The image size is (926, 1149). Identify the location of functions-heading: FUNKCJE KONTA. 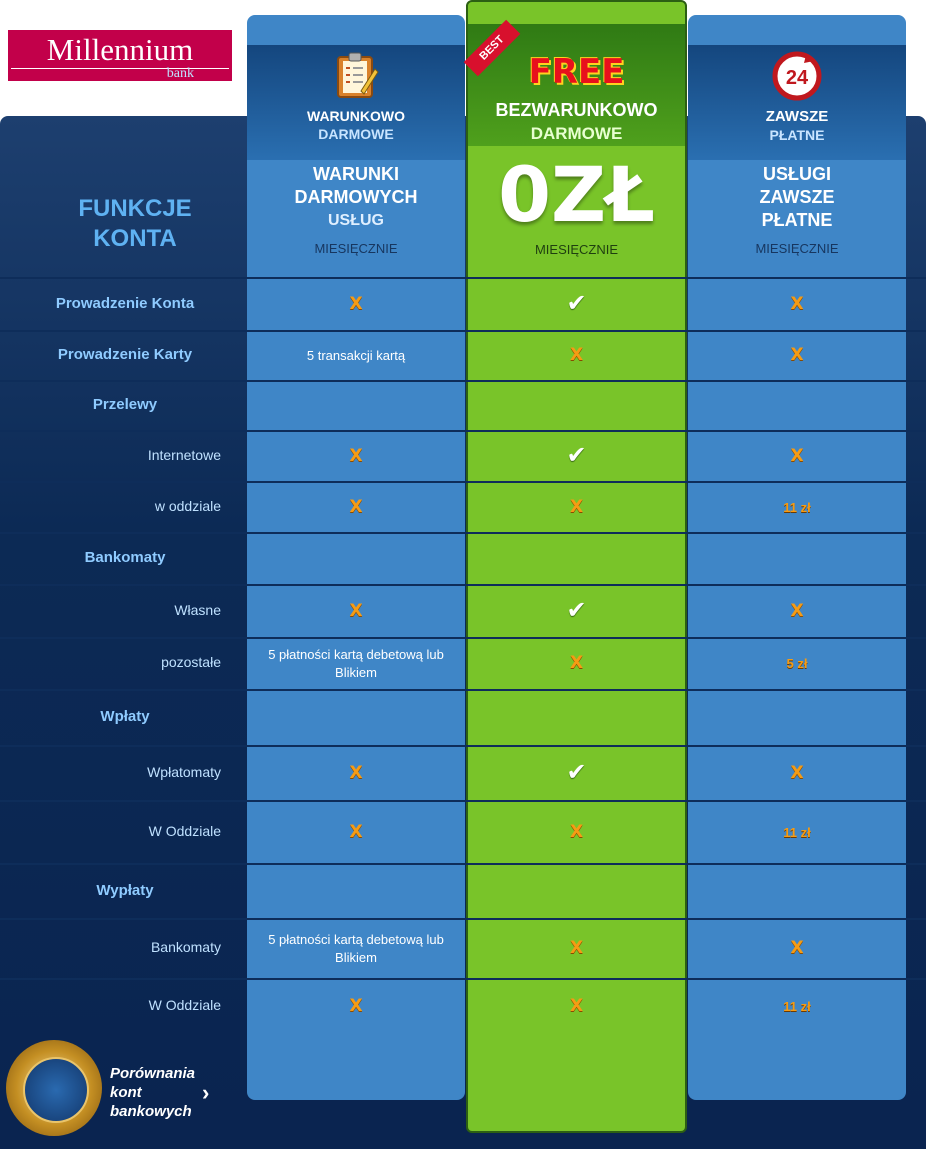
(135, 223).